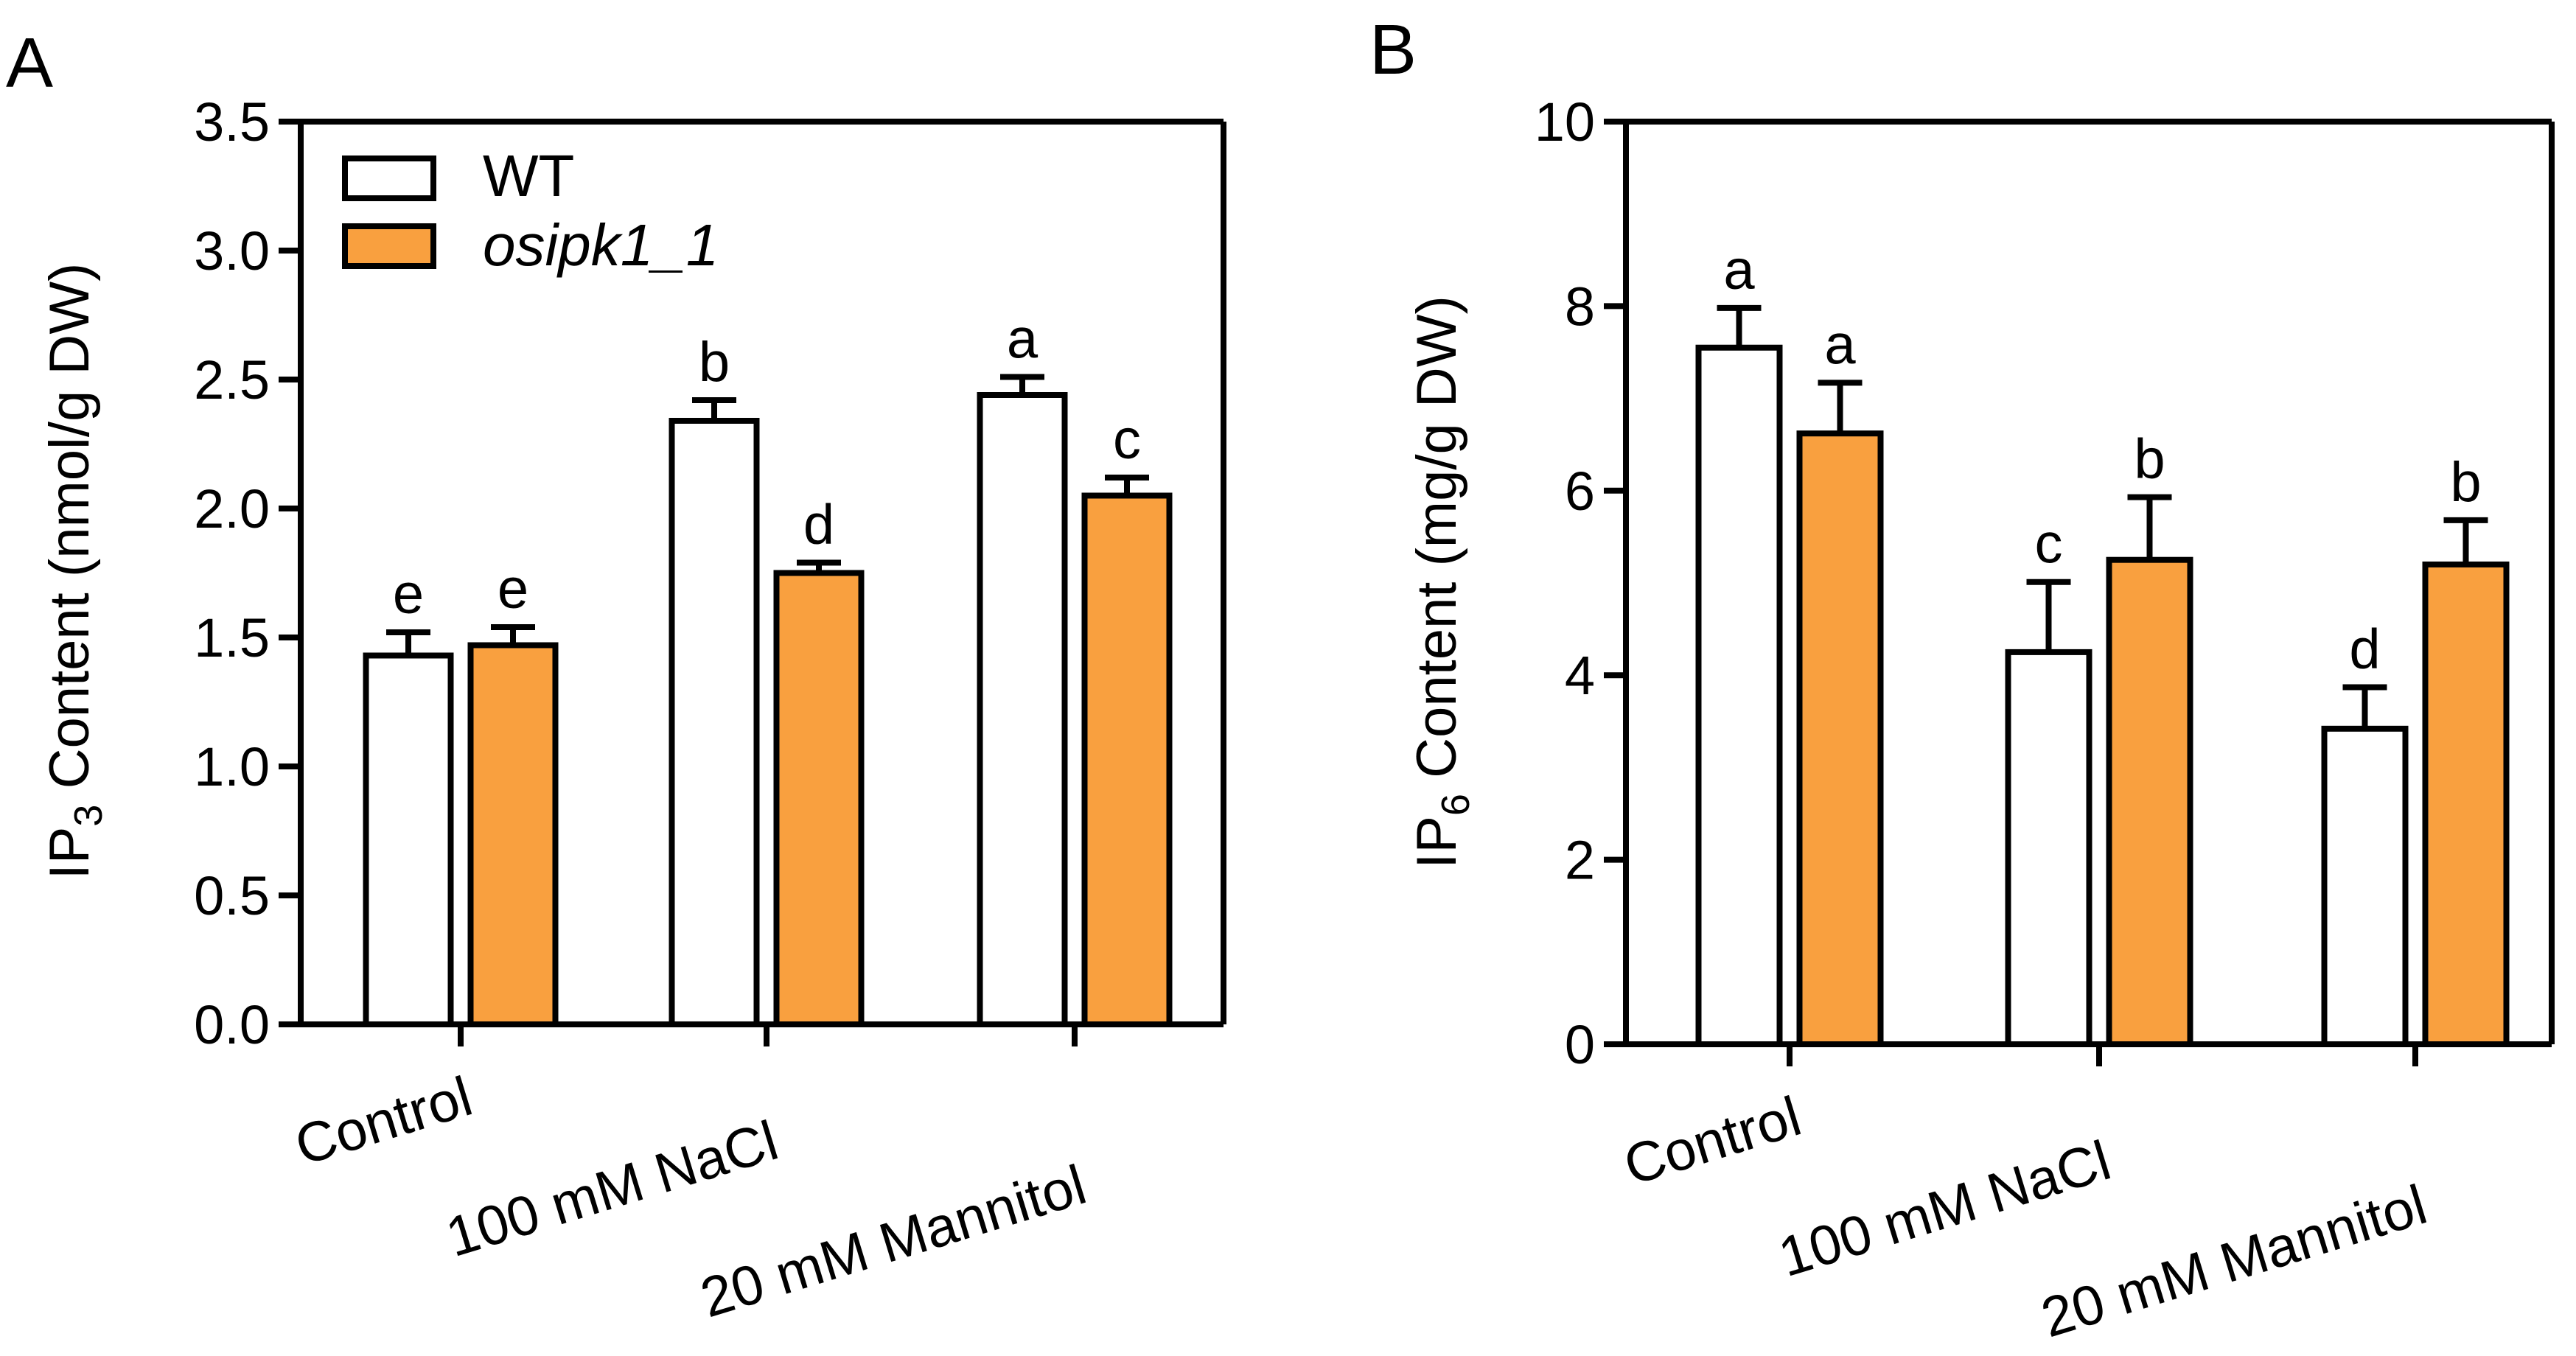 This screenshot has width=2576, height=1356. Describe the element at coordinates (2234, 1261) in the screenshot. I see `category-label-b-2: 20 mM Mannitol` at that location.